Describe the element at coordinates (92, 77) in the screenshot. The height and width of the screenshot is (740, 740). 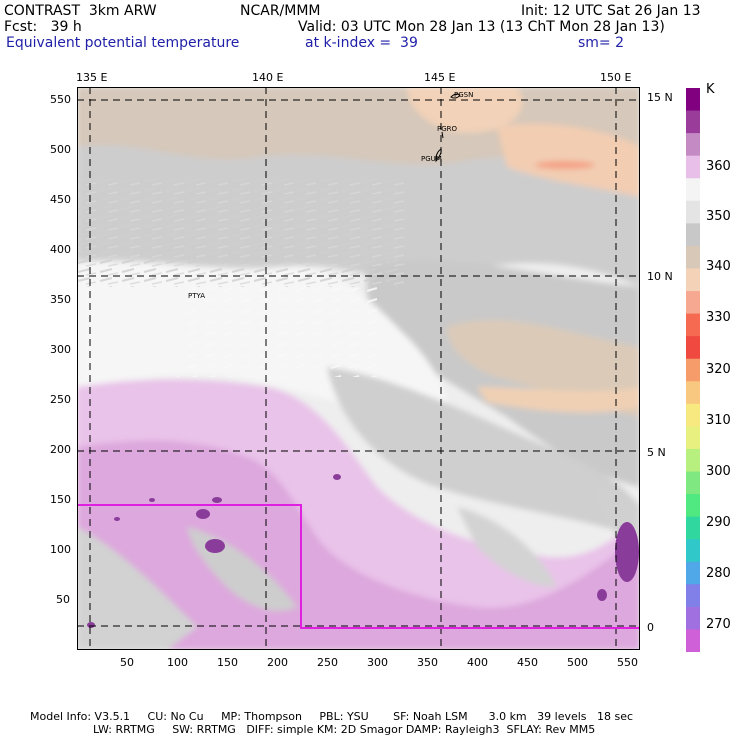
I see `lon-label: 135 E` at that location.